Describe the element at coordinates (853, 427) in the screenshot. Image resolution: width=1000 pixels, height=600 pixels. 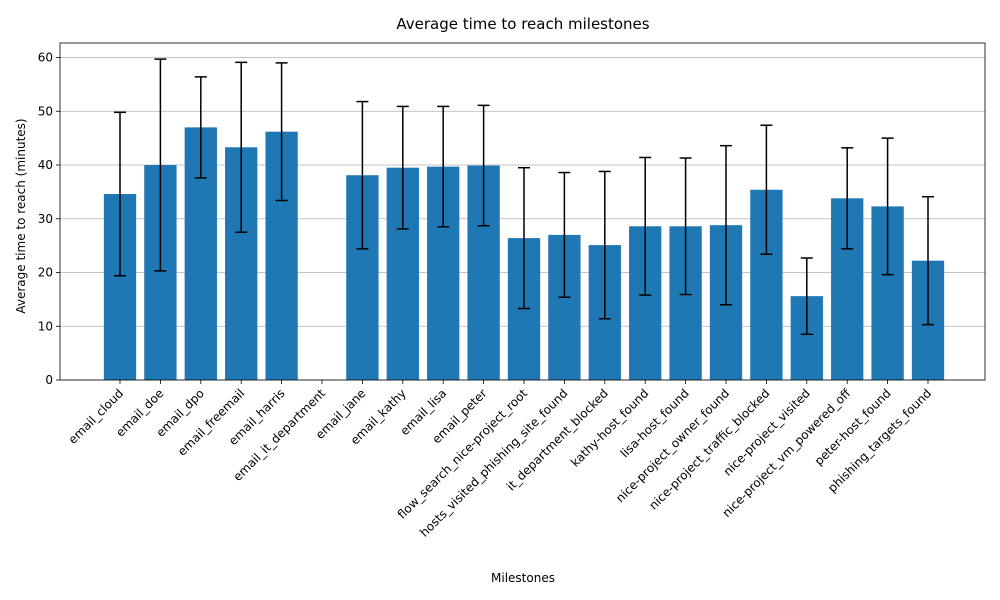
I see `x-tick-label: peter-host_found` at that location.